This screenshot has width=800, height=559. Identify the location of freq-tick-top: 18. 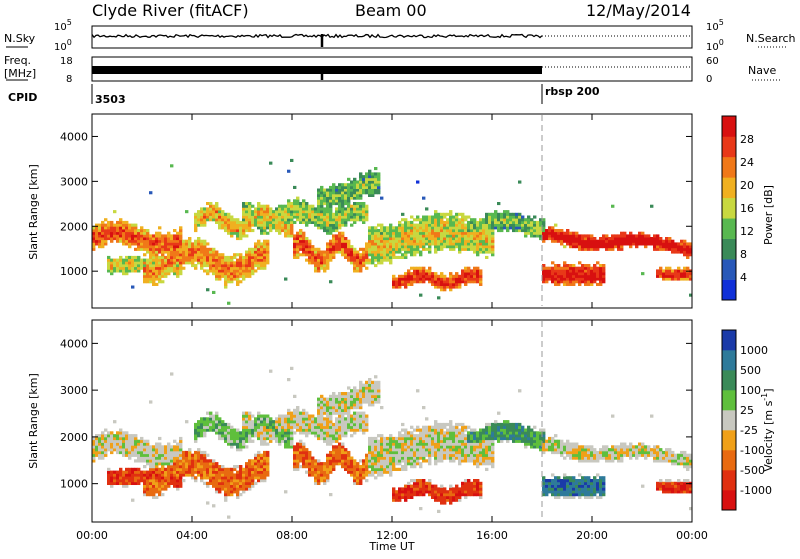
(66, 61).